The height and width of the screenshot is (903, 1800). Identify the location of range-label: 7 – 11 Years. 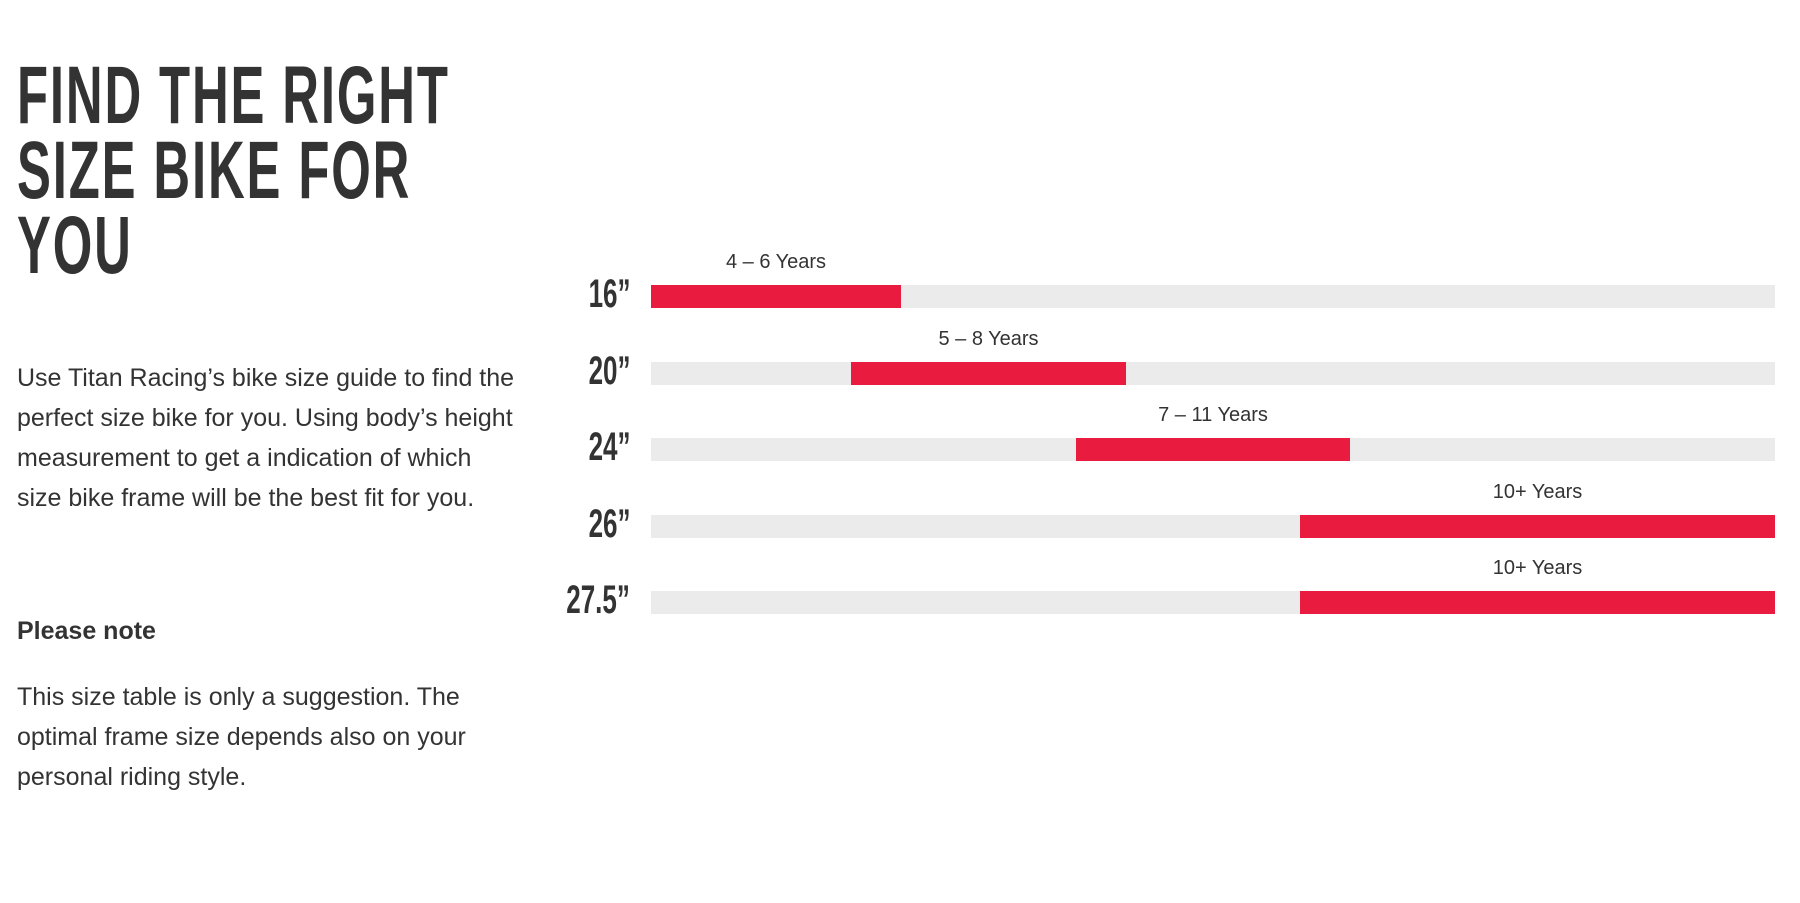
(1213, 415).